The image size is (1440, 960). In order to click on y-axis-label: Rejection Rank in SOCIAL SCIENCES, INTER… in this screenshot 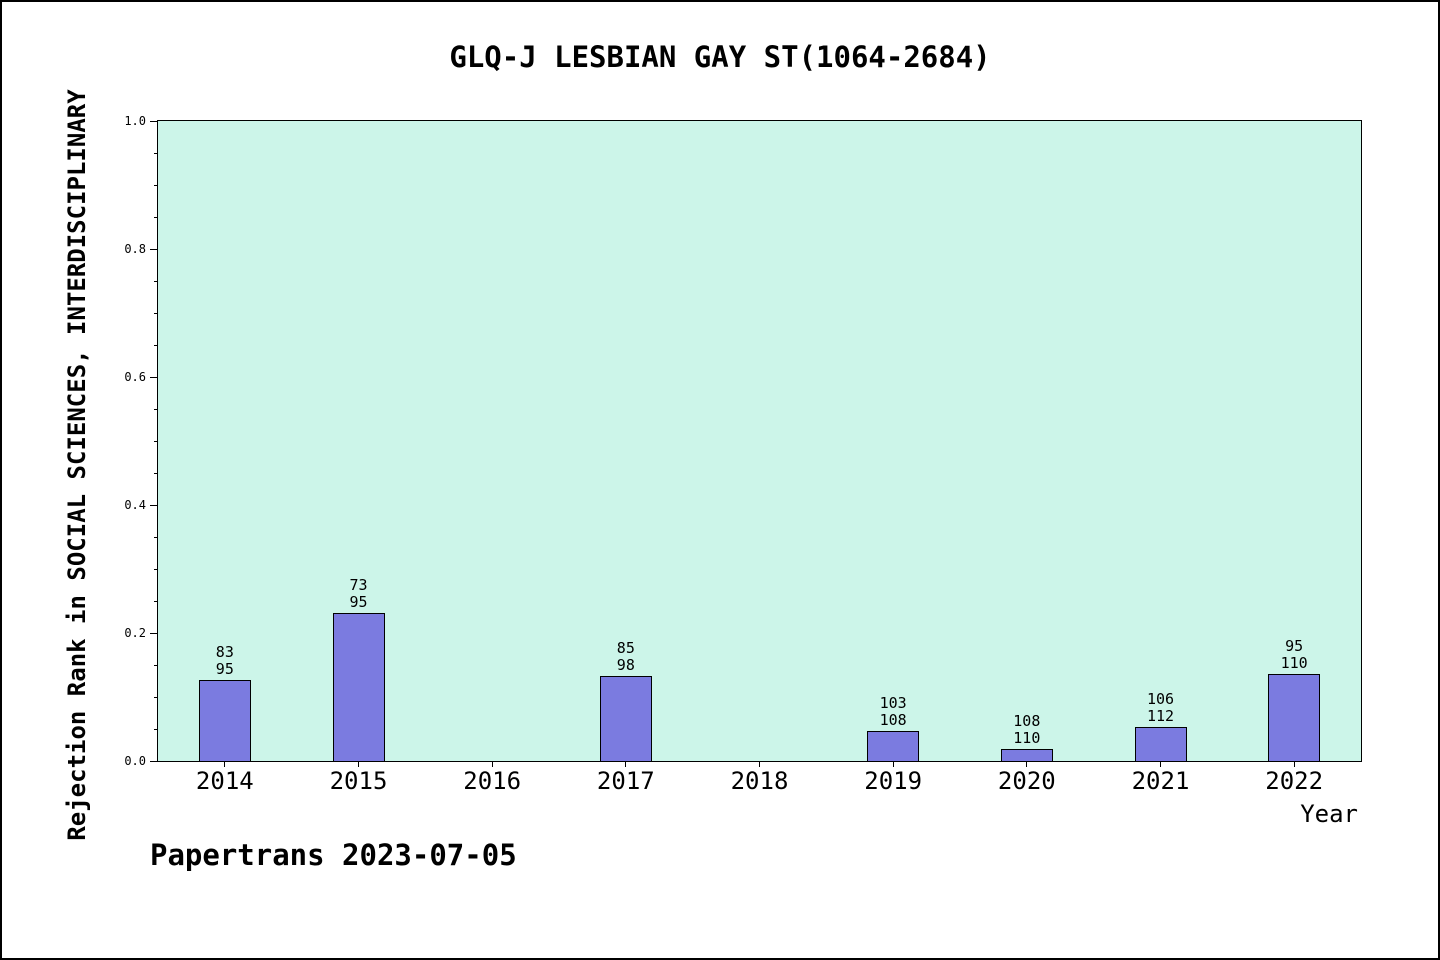, I will do `click(77, 465)`.